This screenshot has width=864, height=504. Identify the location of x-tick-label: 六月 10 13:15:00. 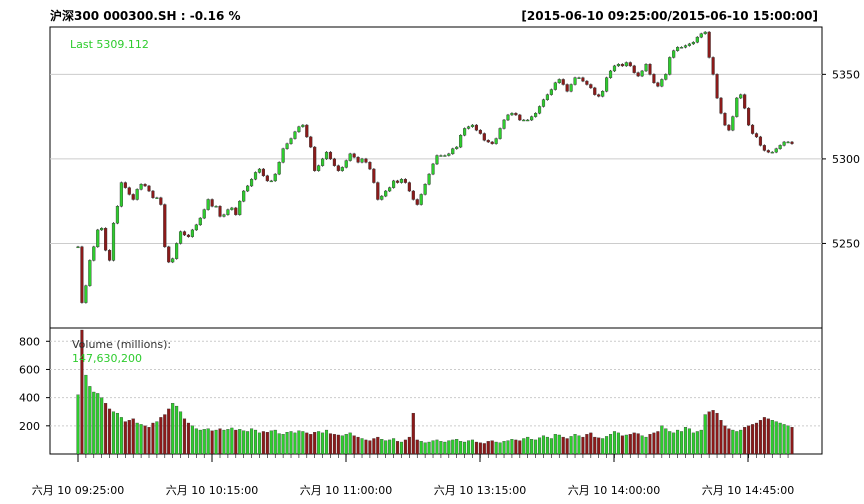
(480, 490).